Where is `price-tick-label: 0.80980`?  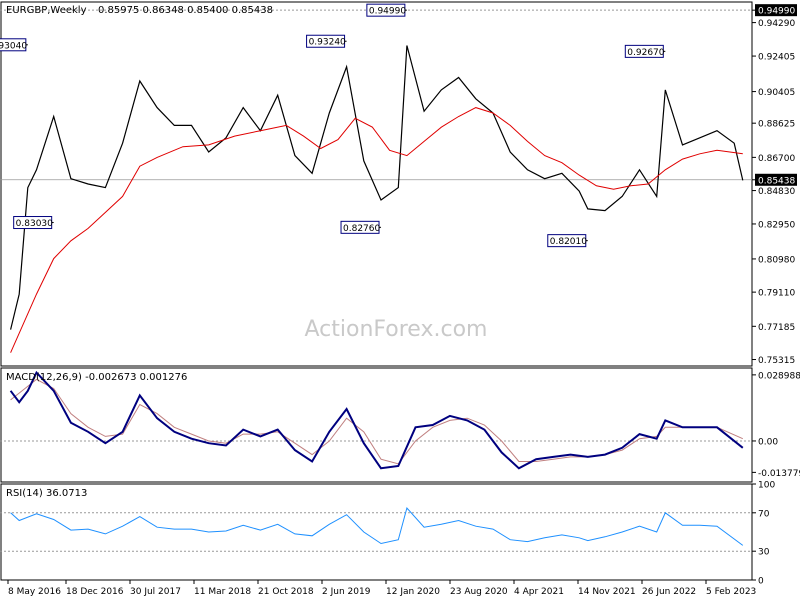 price-tick-label: 0.80980 is located at coordinates (776, 260).